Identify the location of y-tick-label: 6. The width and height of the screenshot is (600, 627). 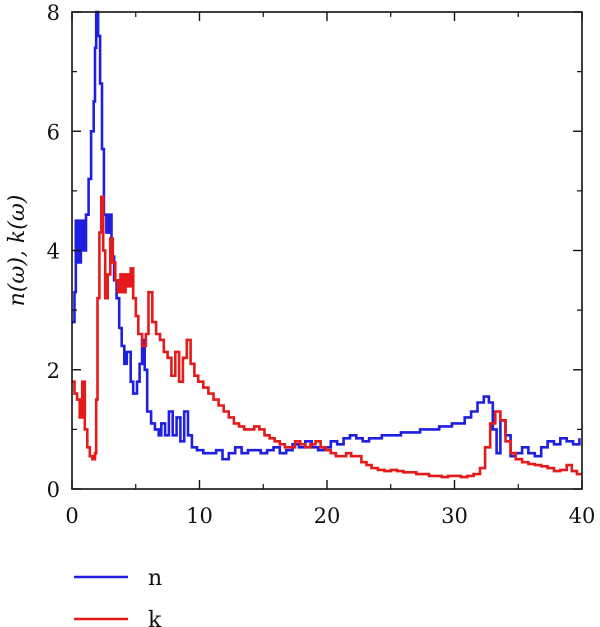
(53, 132).